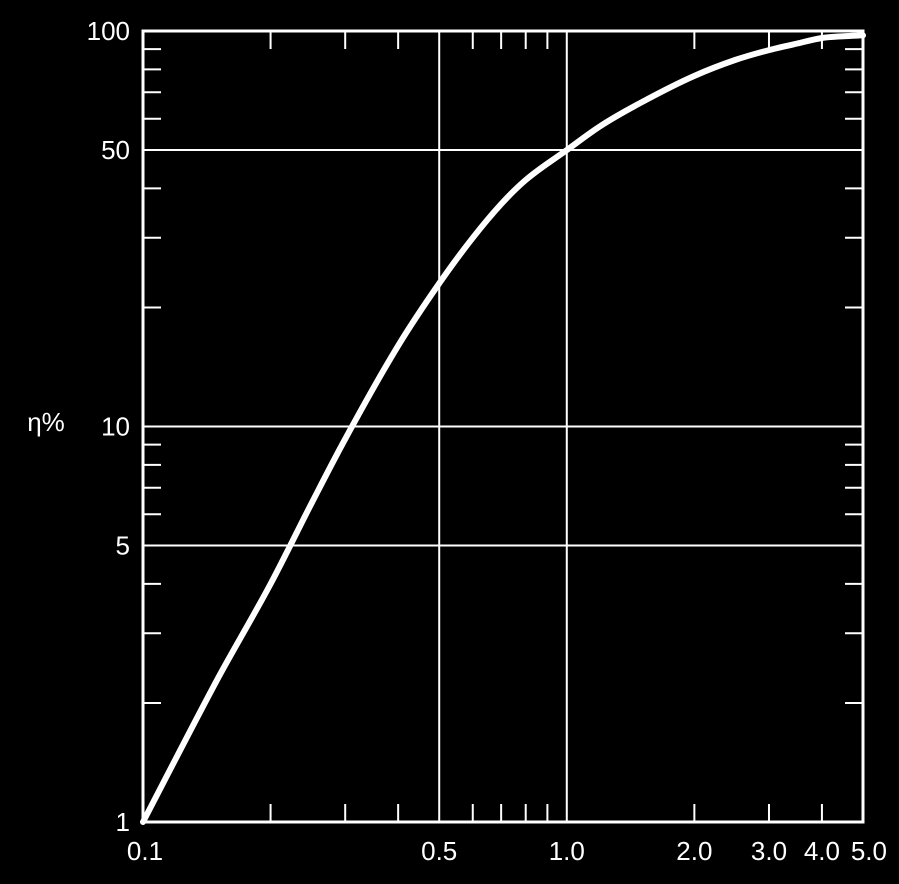 The height and width of the screenshot is (884, 899). I want to click on y-tick-label: 10, so click(115, 427).